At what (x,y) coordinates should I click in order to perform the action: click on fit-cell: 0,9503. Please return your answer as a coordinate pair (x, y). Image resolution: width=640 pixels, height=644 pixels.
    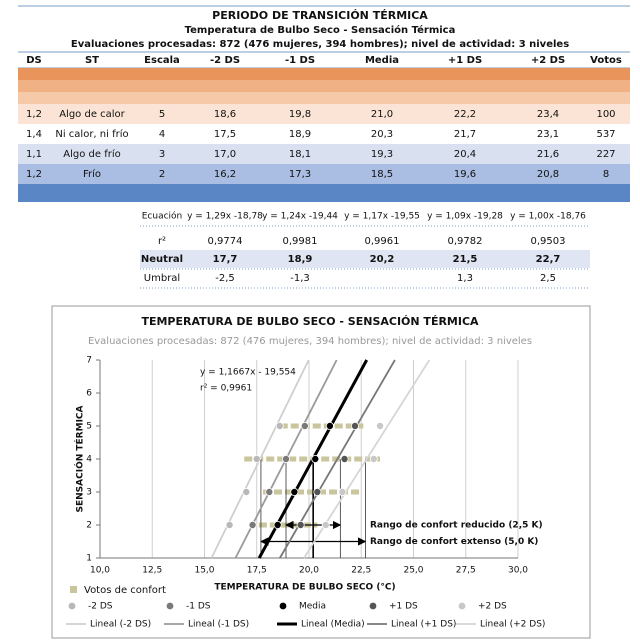
    Looking at the image, I should click on (548, 241).